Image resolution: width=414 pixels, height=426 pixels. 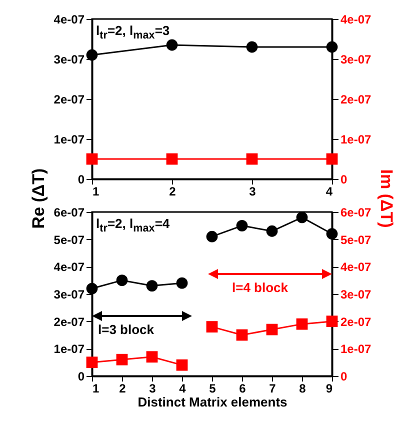 I want to click on y-axis-title: Re (ΔT), so click(x=38, y=198).